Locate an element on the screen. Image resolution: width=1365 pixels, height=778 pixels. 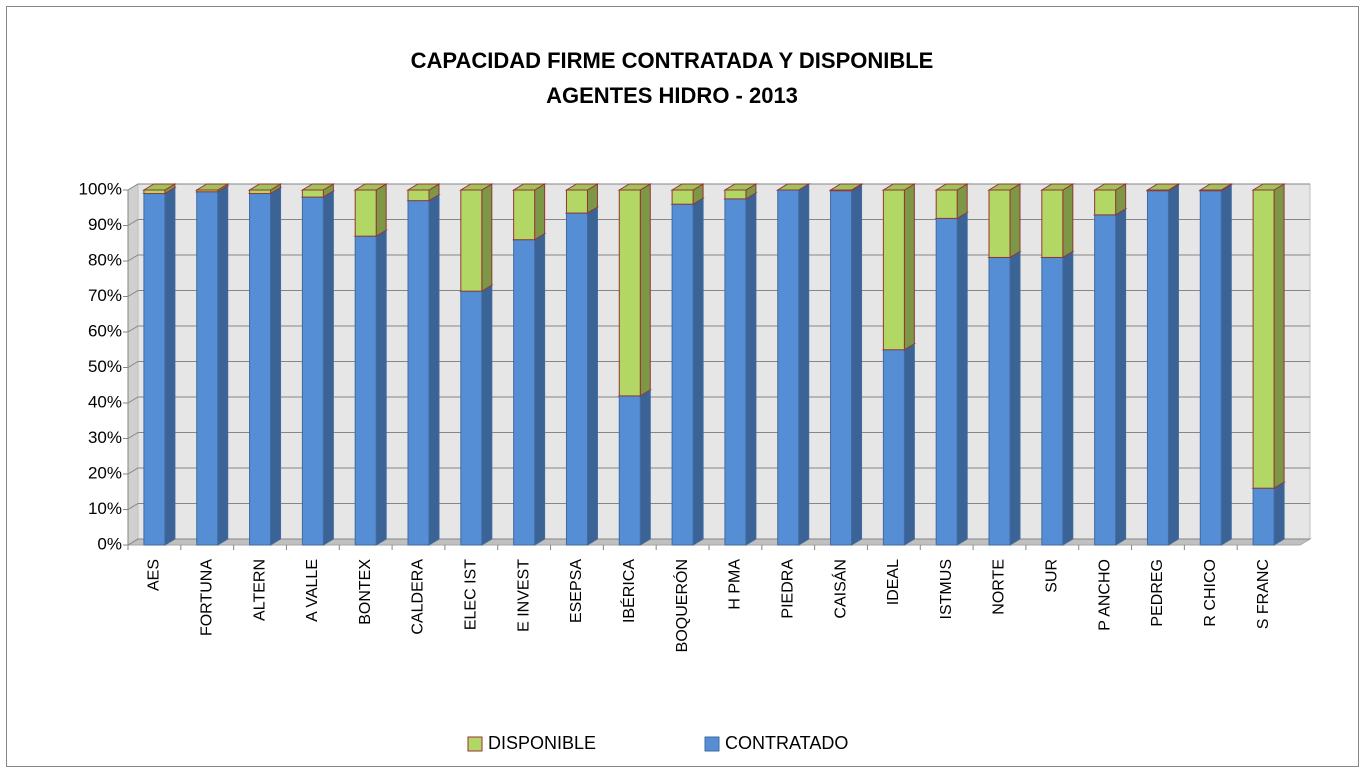
x-tick-label: PIEDRA is located at coordinates (787, 589).